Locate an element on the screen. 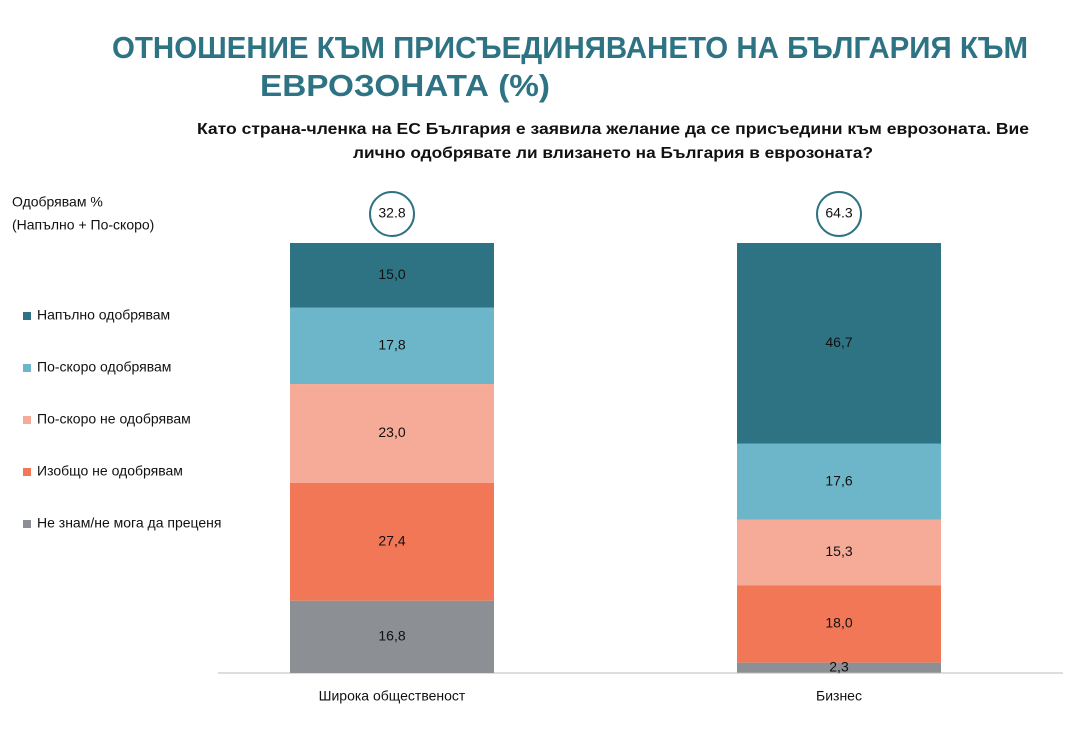 This screenshot has width=1068, height=748. x-tick-label: Бизнес is located at coordinates (839, 696).